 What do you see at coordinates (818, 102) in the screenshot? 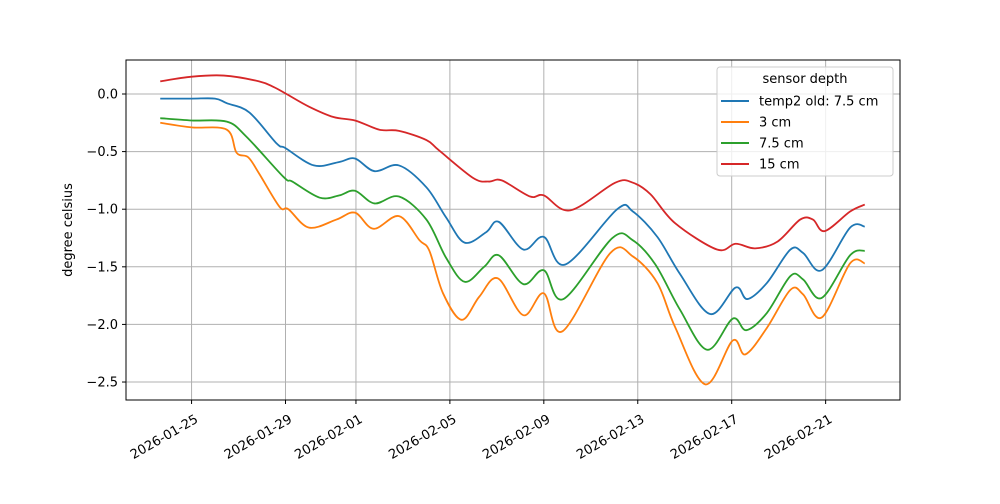
I see `legend-label: temp2 old: 7.5 cm` at bounding box center [818, 102].